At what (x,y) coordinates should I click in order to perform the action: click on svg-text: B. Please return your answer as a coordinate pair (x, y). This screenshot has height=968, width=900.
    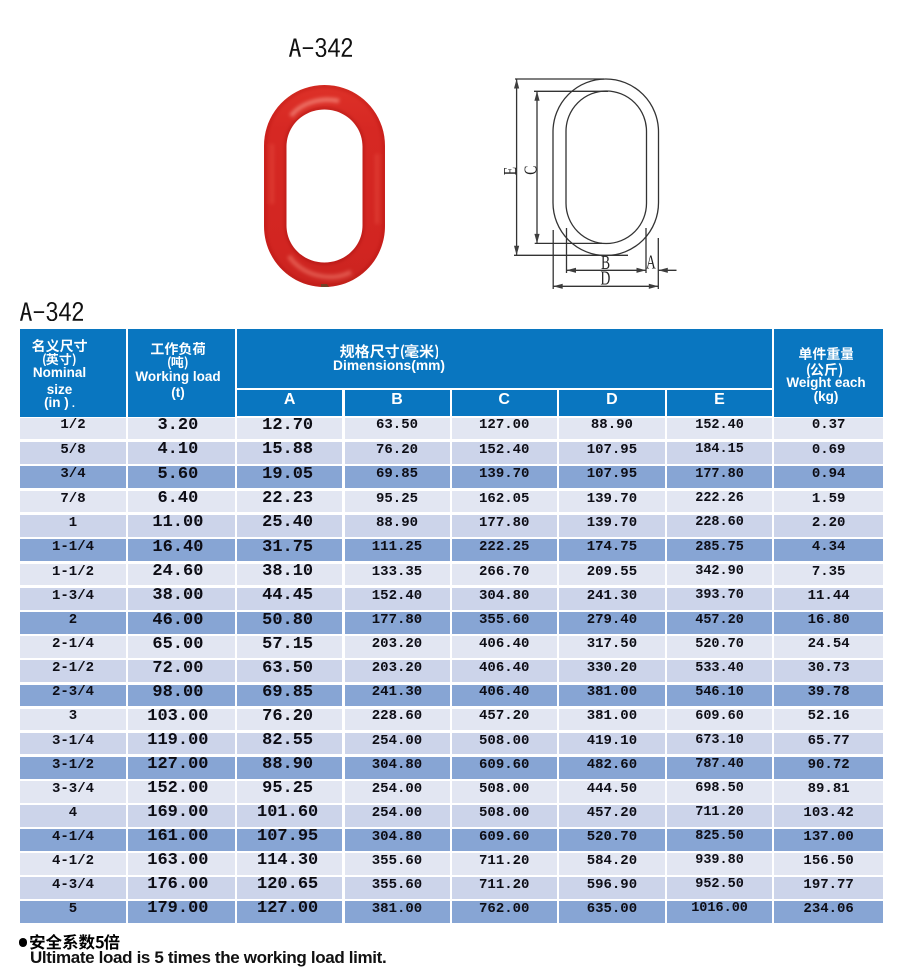
    Looking at the image, I should click on (605, 262).